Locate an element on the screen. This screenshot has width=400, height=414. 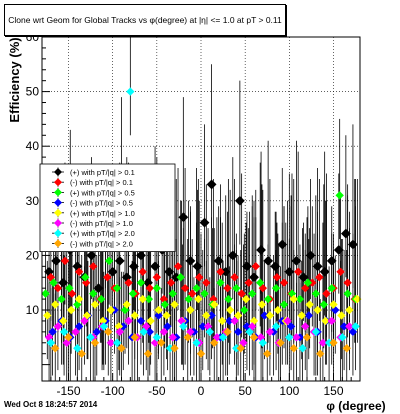
x-tick-label: -100 is located at coordinates (113, 391).